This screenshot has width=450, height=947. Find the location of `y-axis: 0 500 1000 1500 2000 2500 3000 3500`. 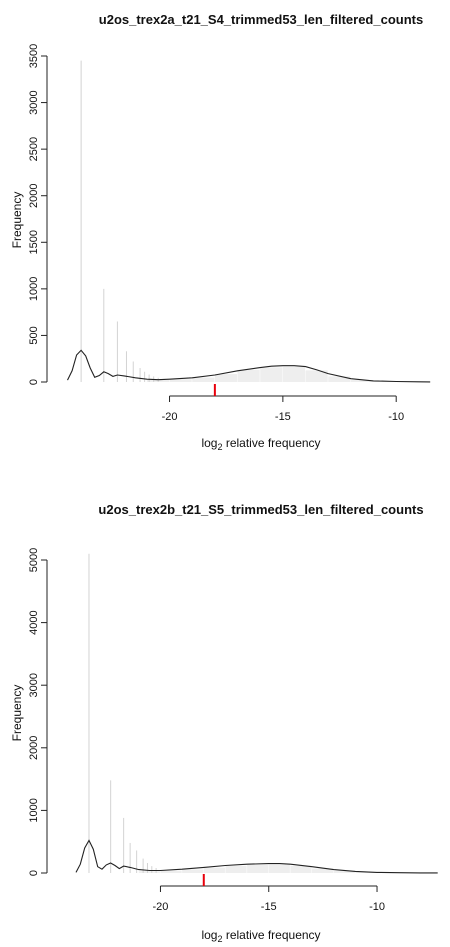

y-axis: 0 500 1000 1500 2000 2500 3000 3500 is located at coordinates (37, 214).